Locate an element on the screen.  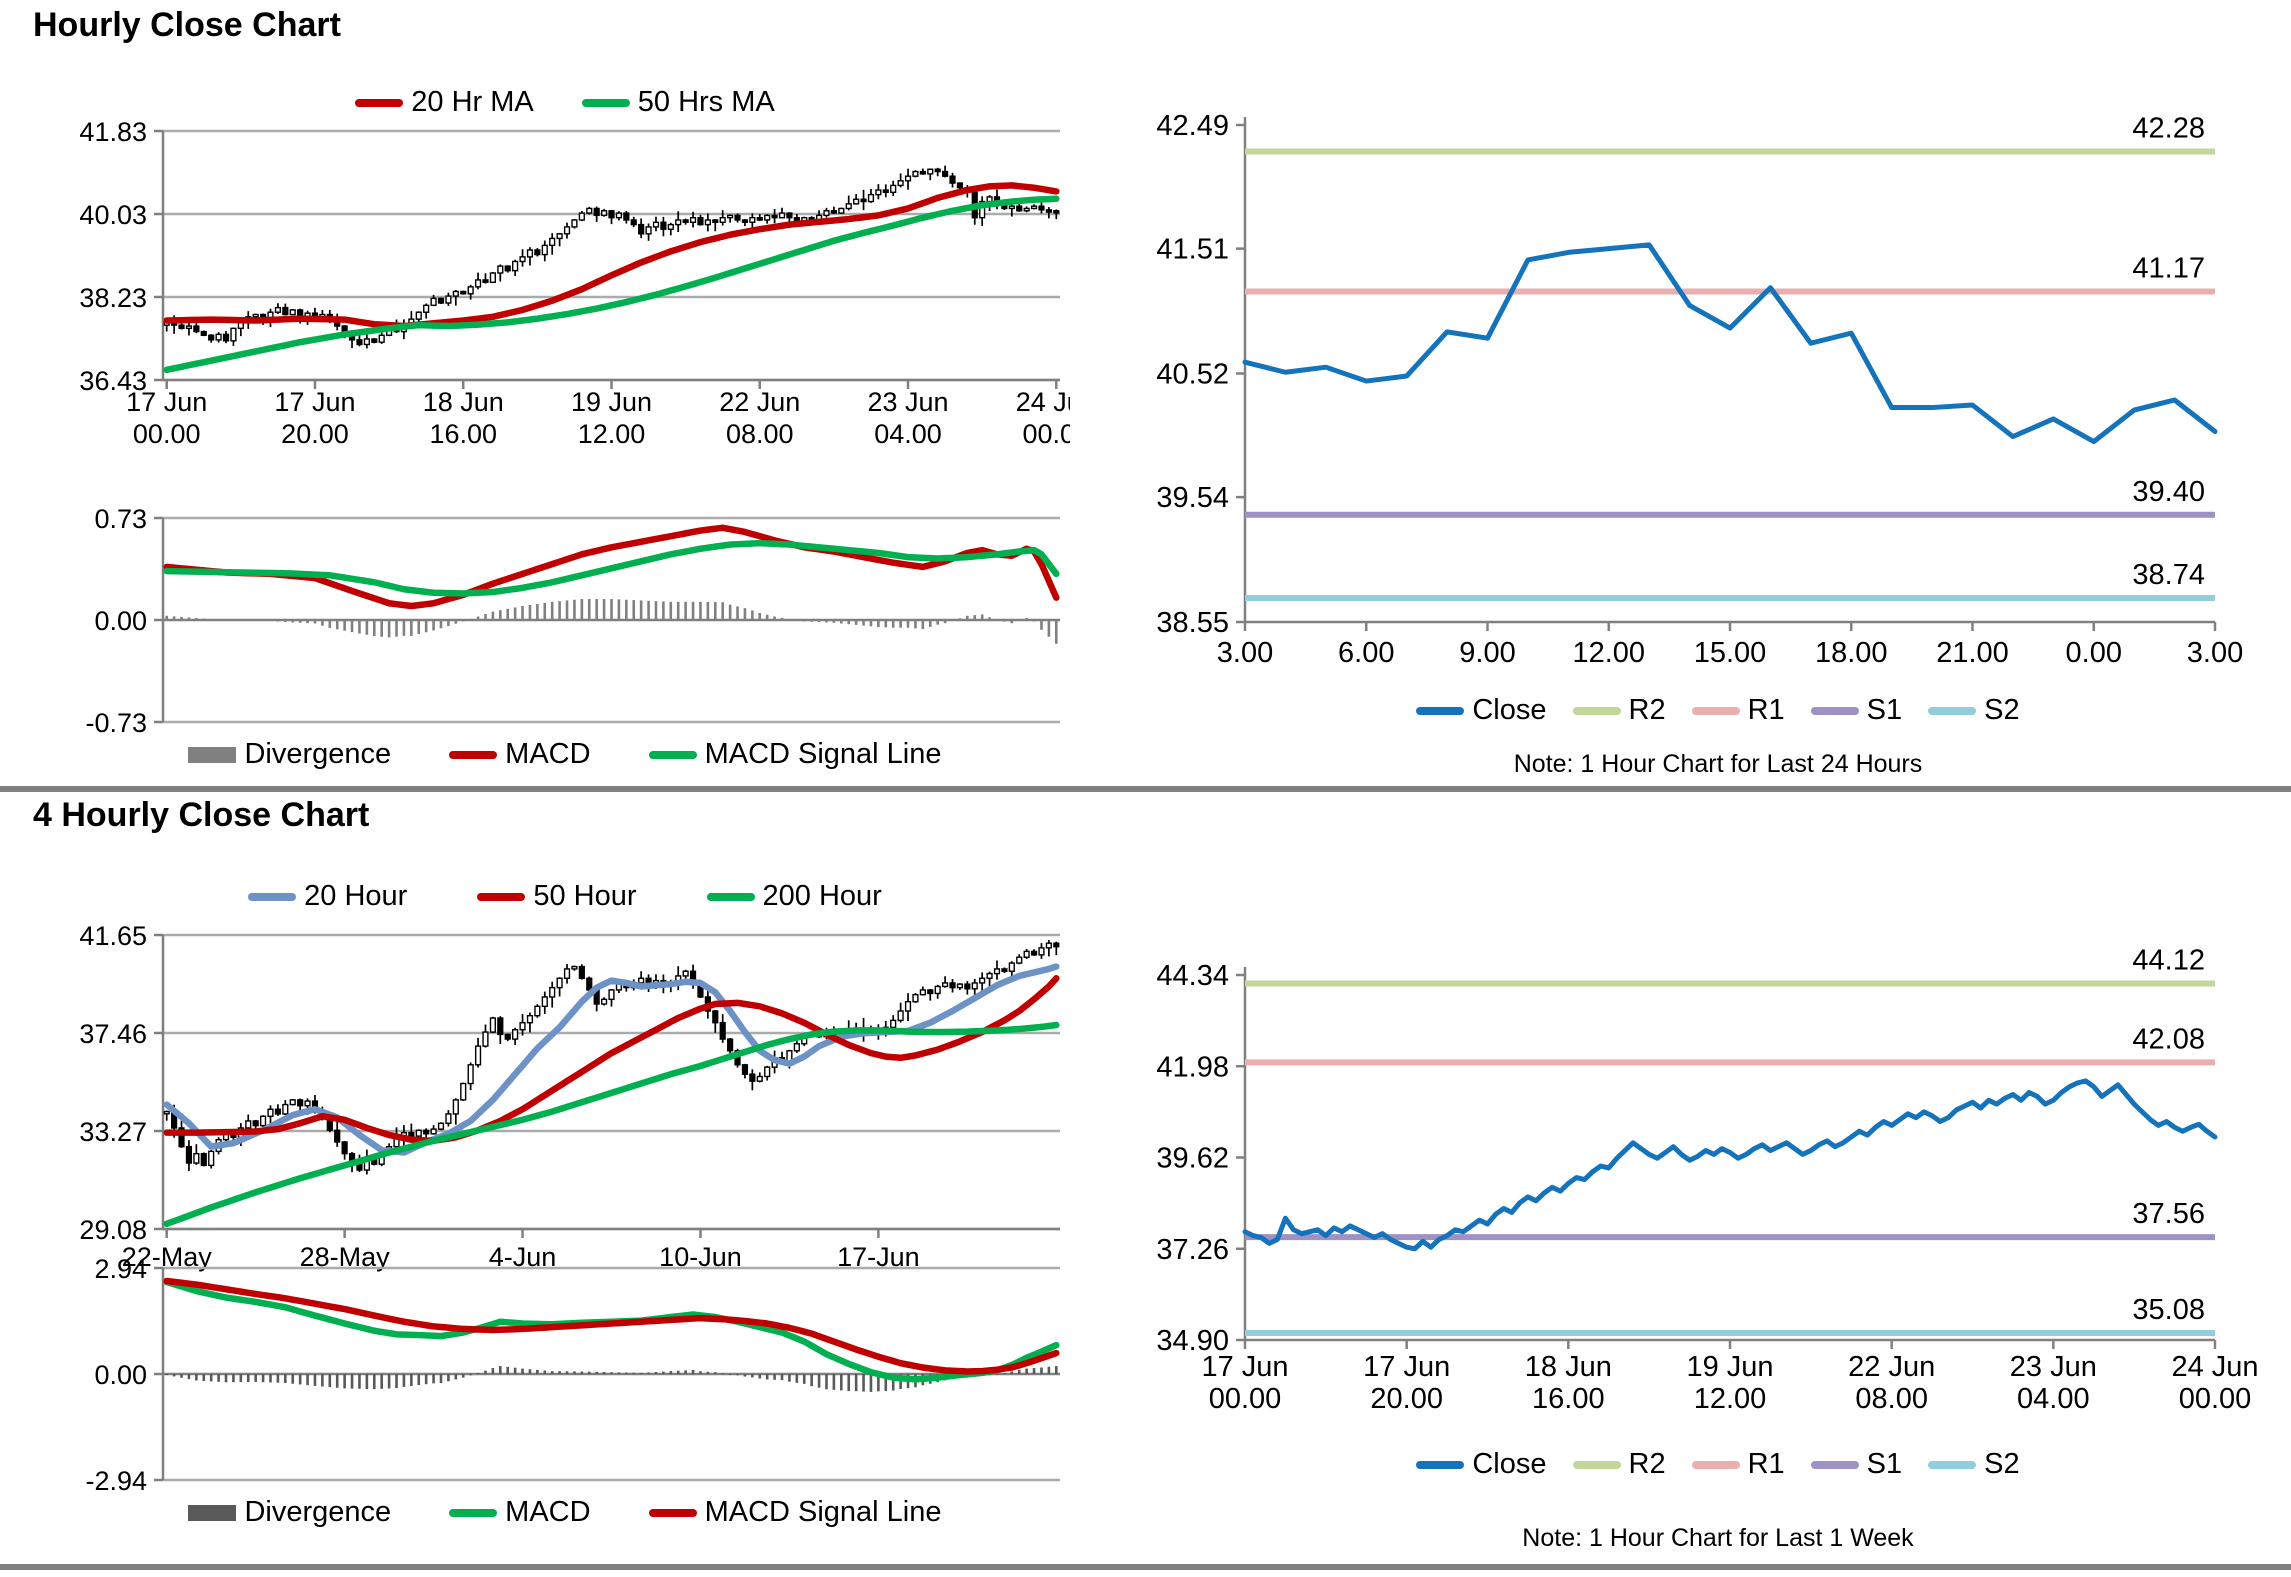
y-axis-label: 33.27 is located at coordinates (113, 1132).